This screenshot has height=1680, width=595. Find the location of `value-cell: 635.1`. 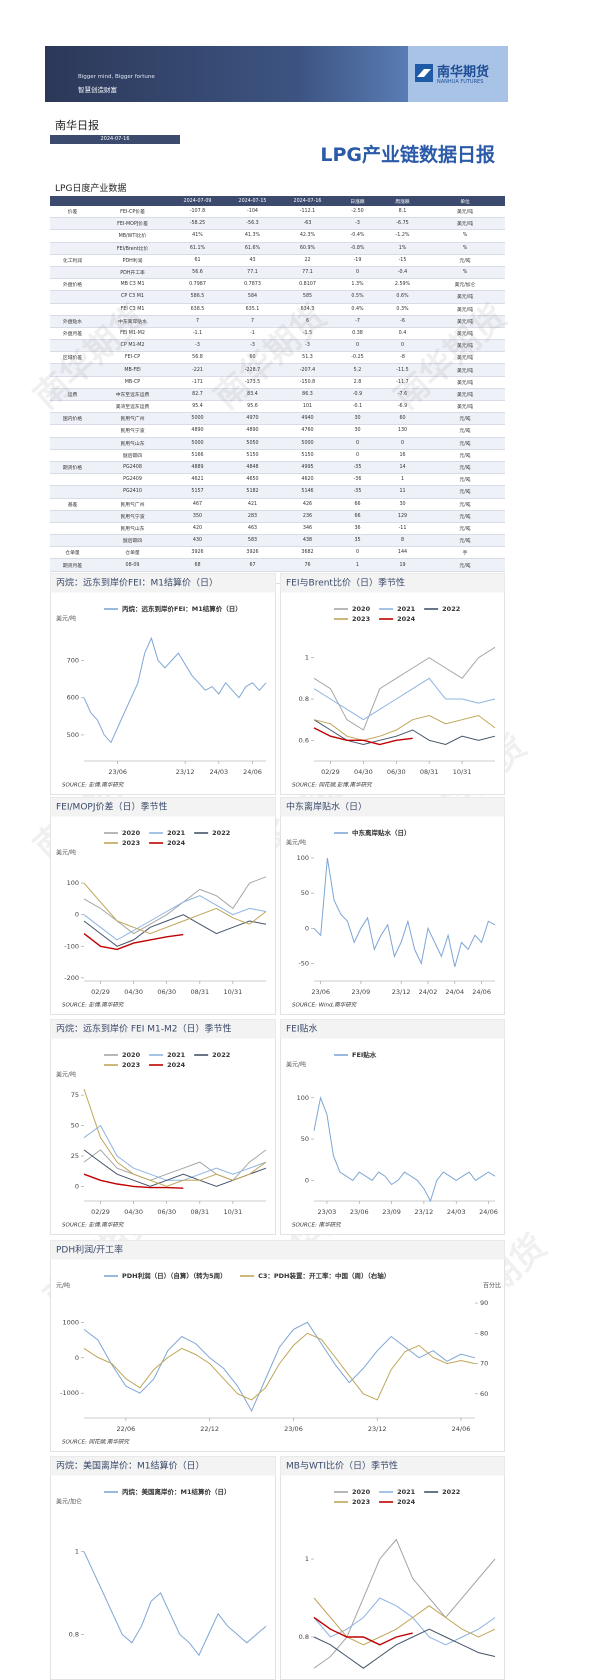

value-cell: 635.1 is located at coordinates (252, 309).